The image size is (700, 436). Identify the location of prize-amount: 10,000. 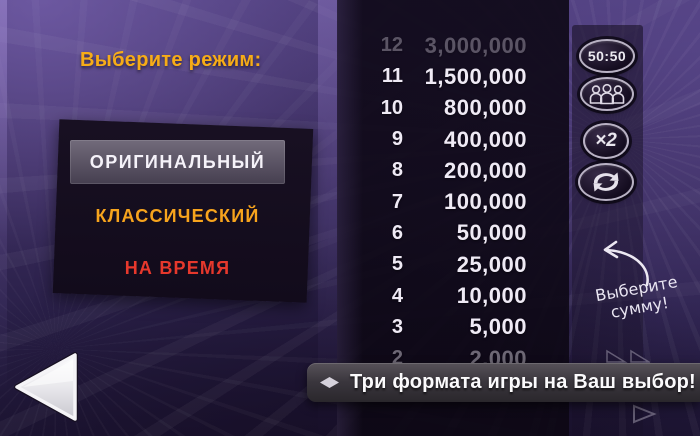
(491, 296).